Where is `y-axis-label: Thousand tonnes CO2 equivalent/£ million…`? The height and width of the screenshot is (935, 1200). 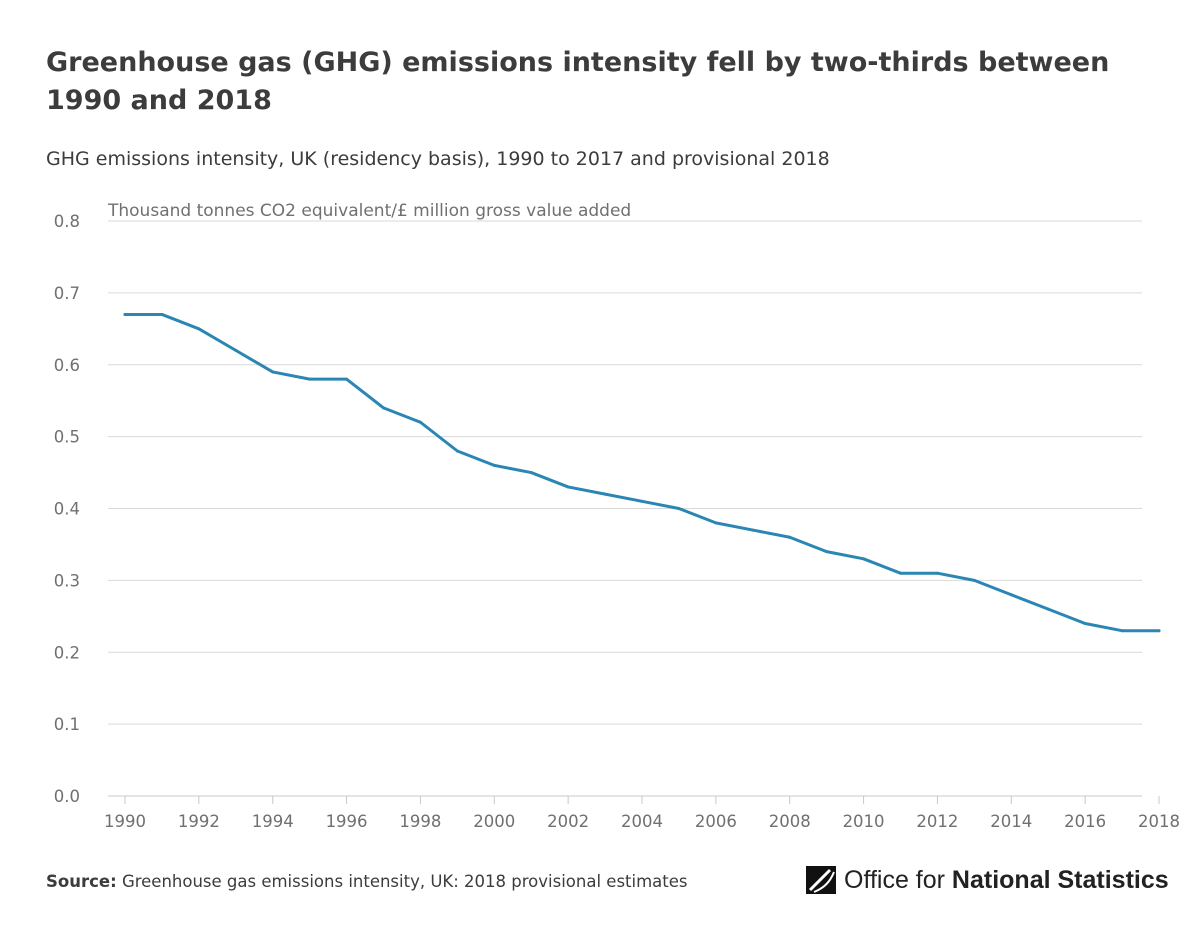 y-axis-label: Thousand tonnes CO2 equivalent/£ million… is located at coordinates (369, 211).